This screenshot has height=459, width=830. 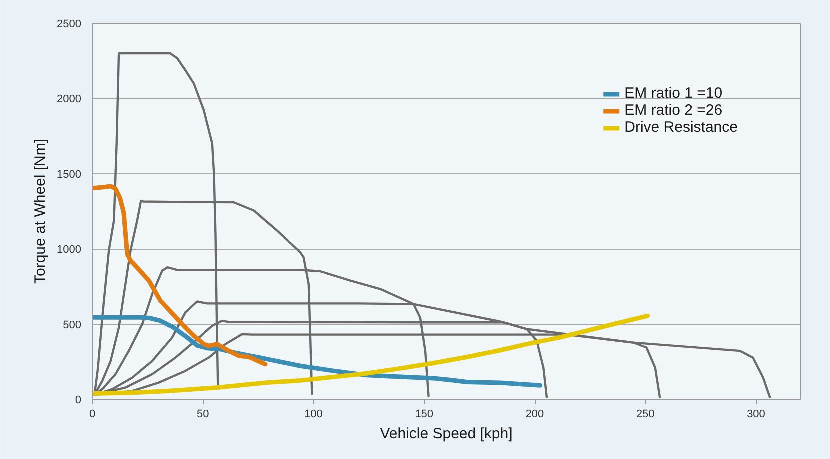 What do you see at coordinates (69, 250) in the screenshot?
I see `y-tick-label: 1000` at bounding box center [69, 250].